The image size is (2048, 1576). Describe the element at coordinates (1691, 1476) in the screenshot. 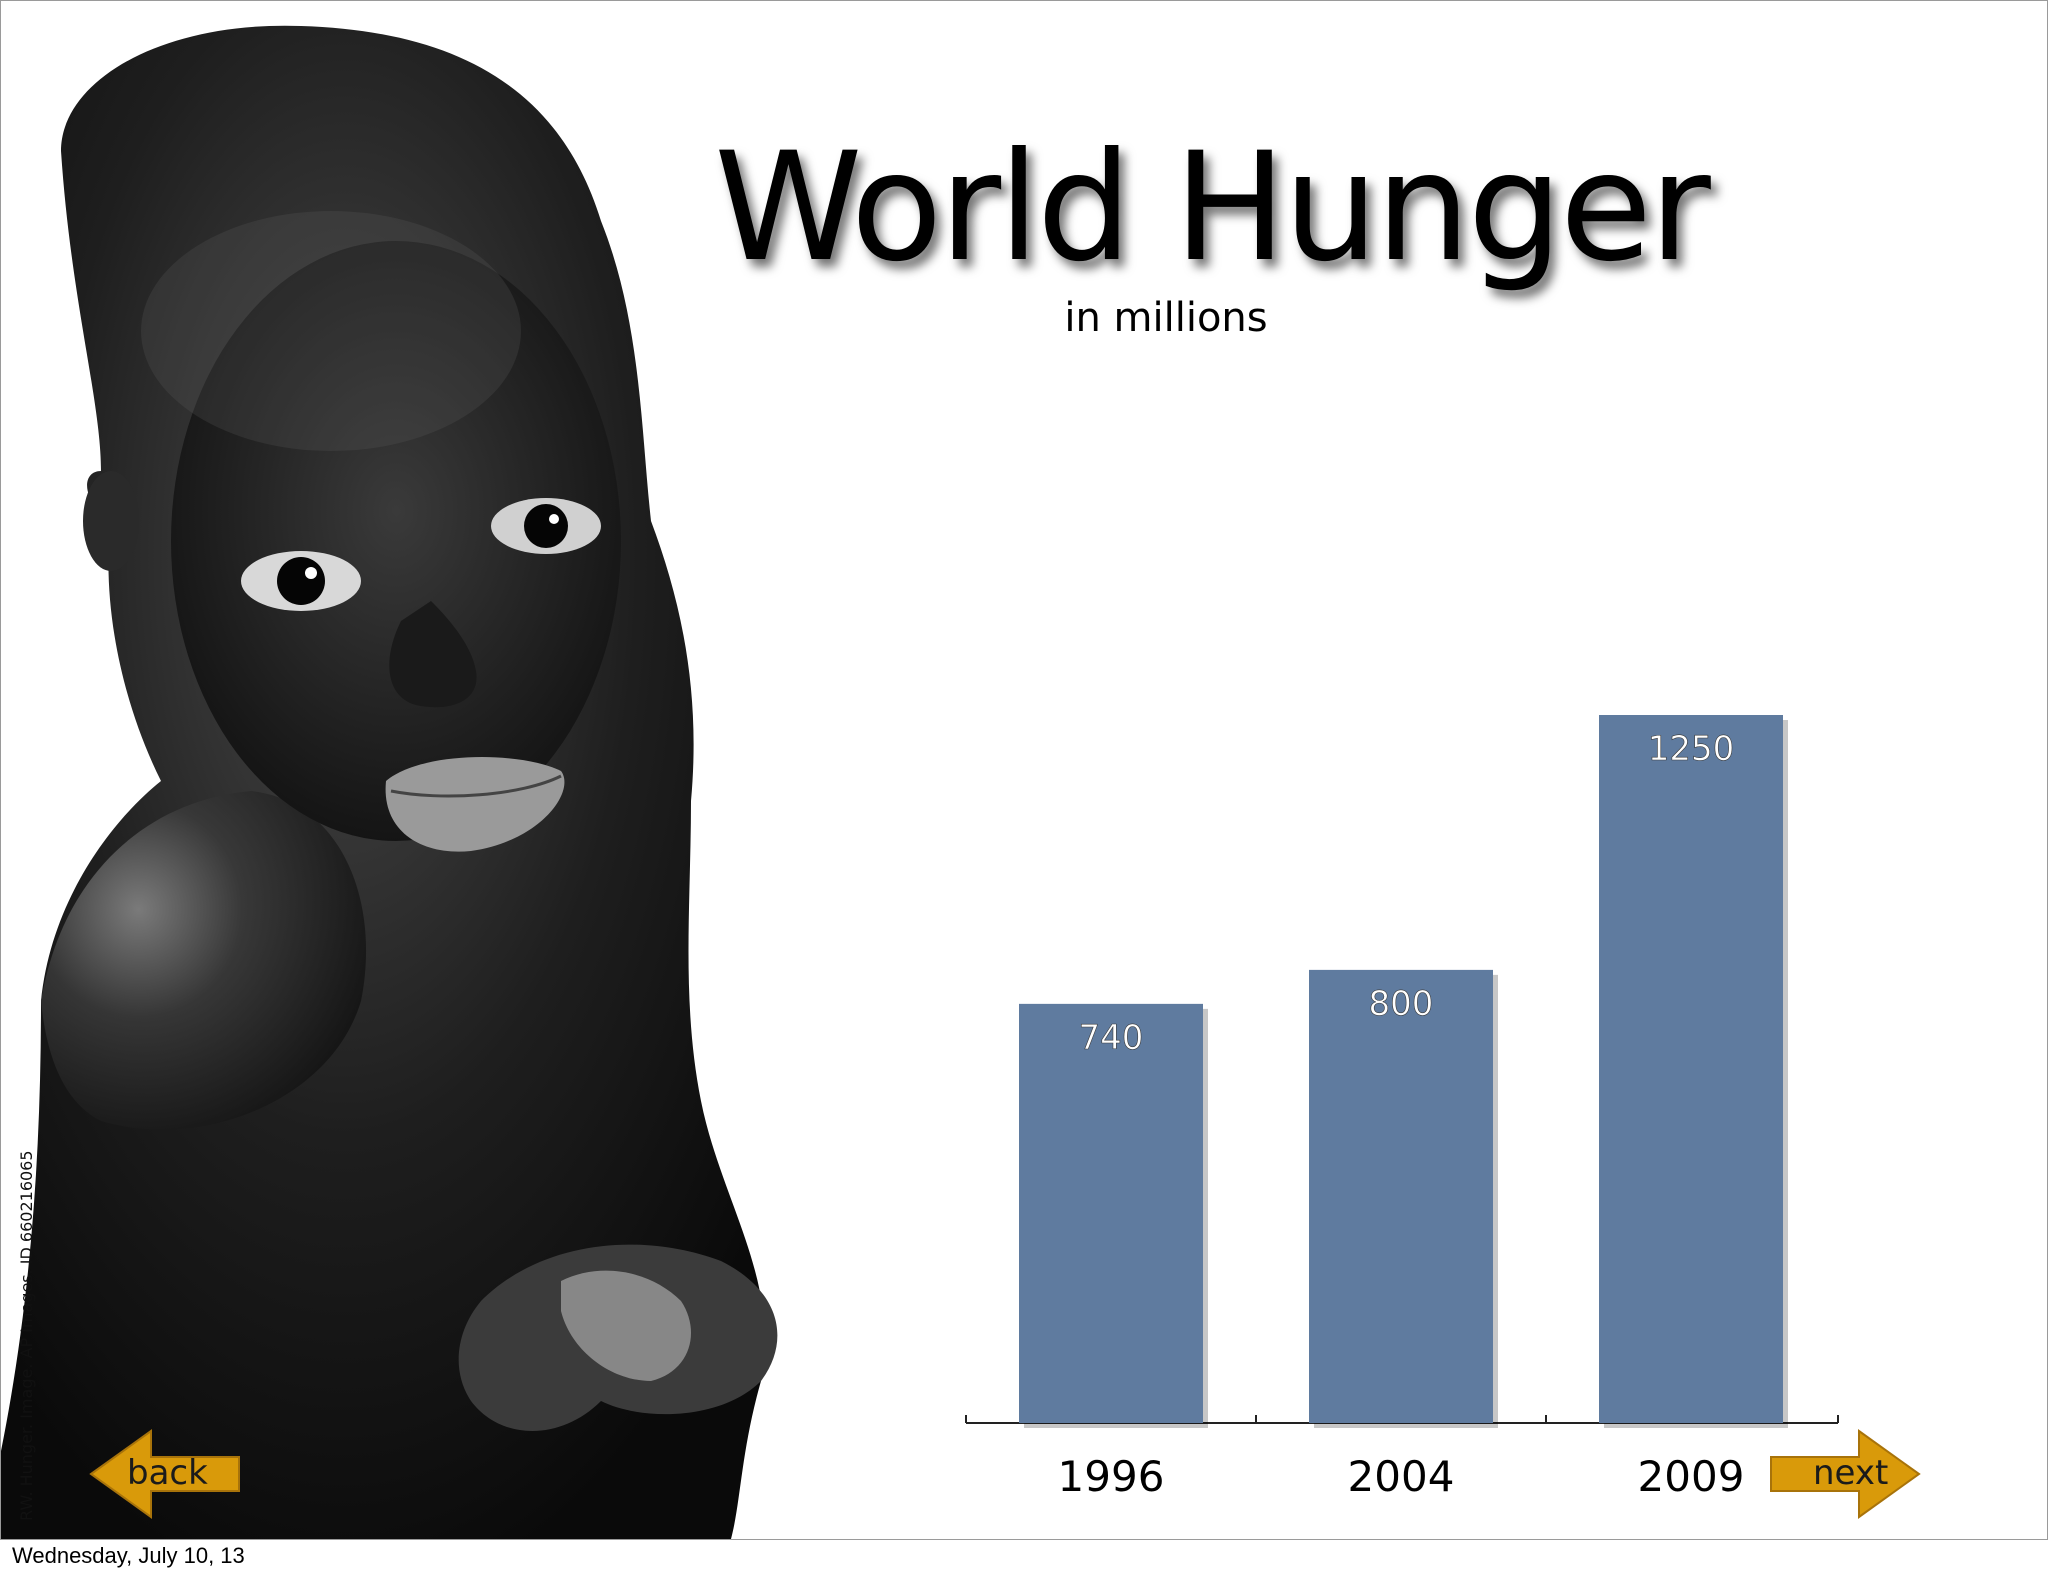

I see `x-tick-label: 2009` at that location.